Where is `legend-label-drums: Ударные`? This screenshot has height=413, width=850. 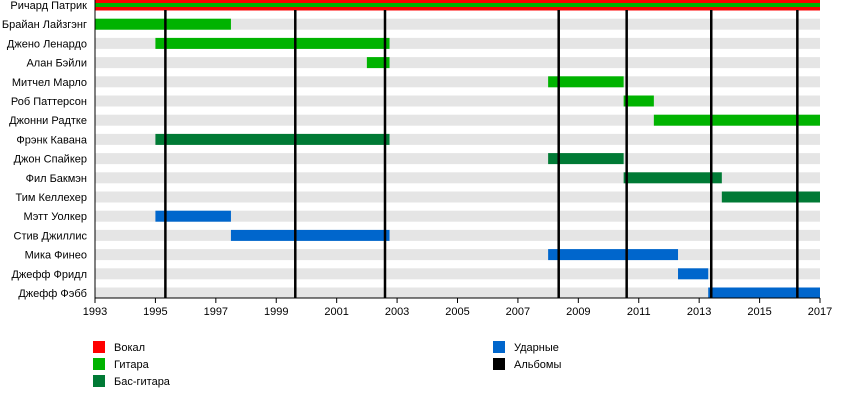
legend-label-drums: Ударные is located at coordinates (536, 348).